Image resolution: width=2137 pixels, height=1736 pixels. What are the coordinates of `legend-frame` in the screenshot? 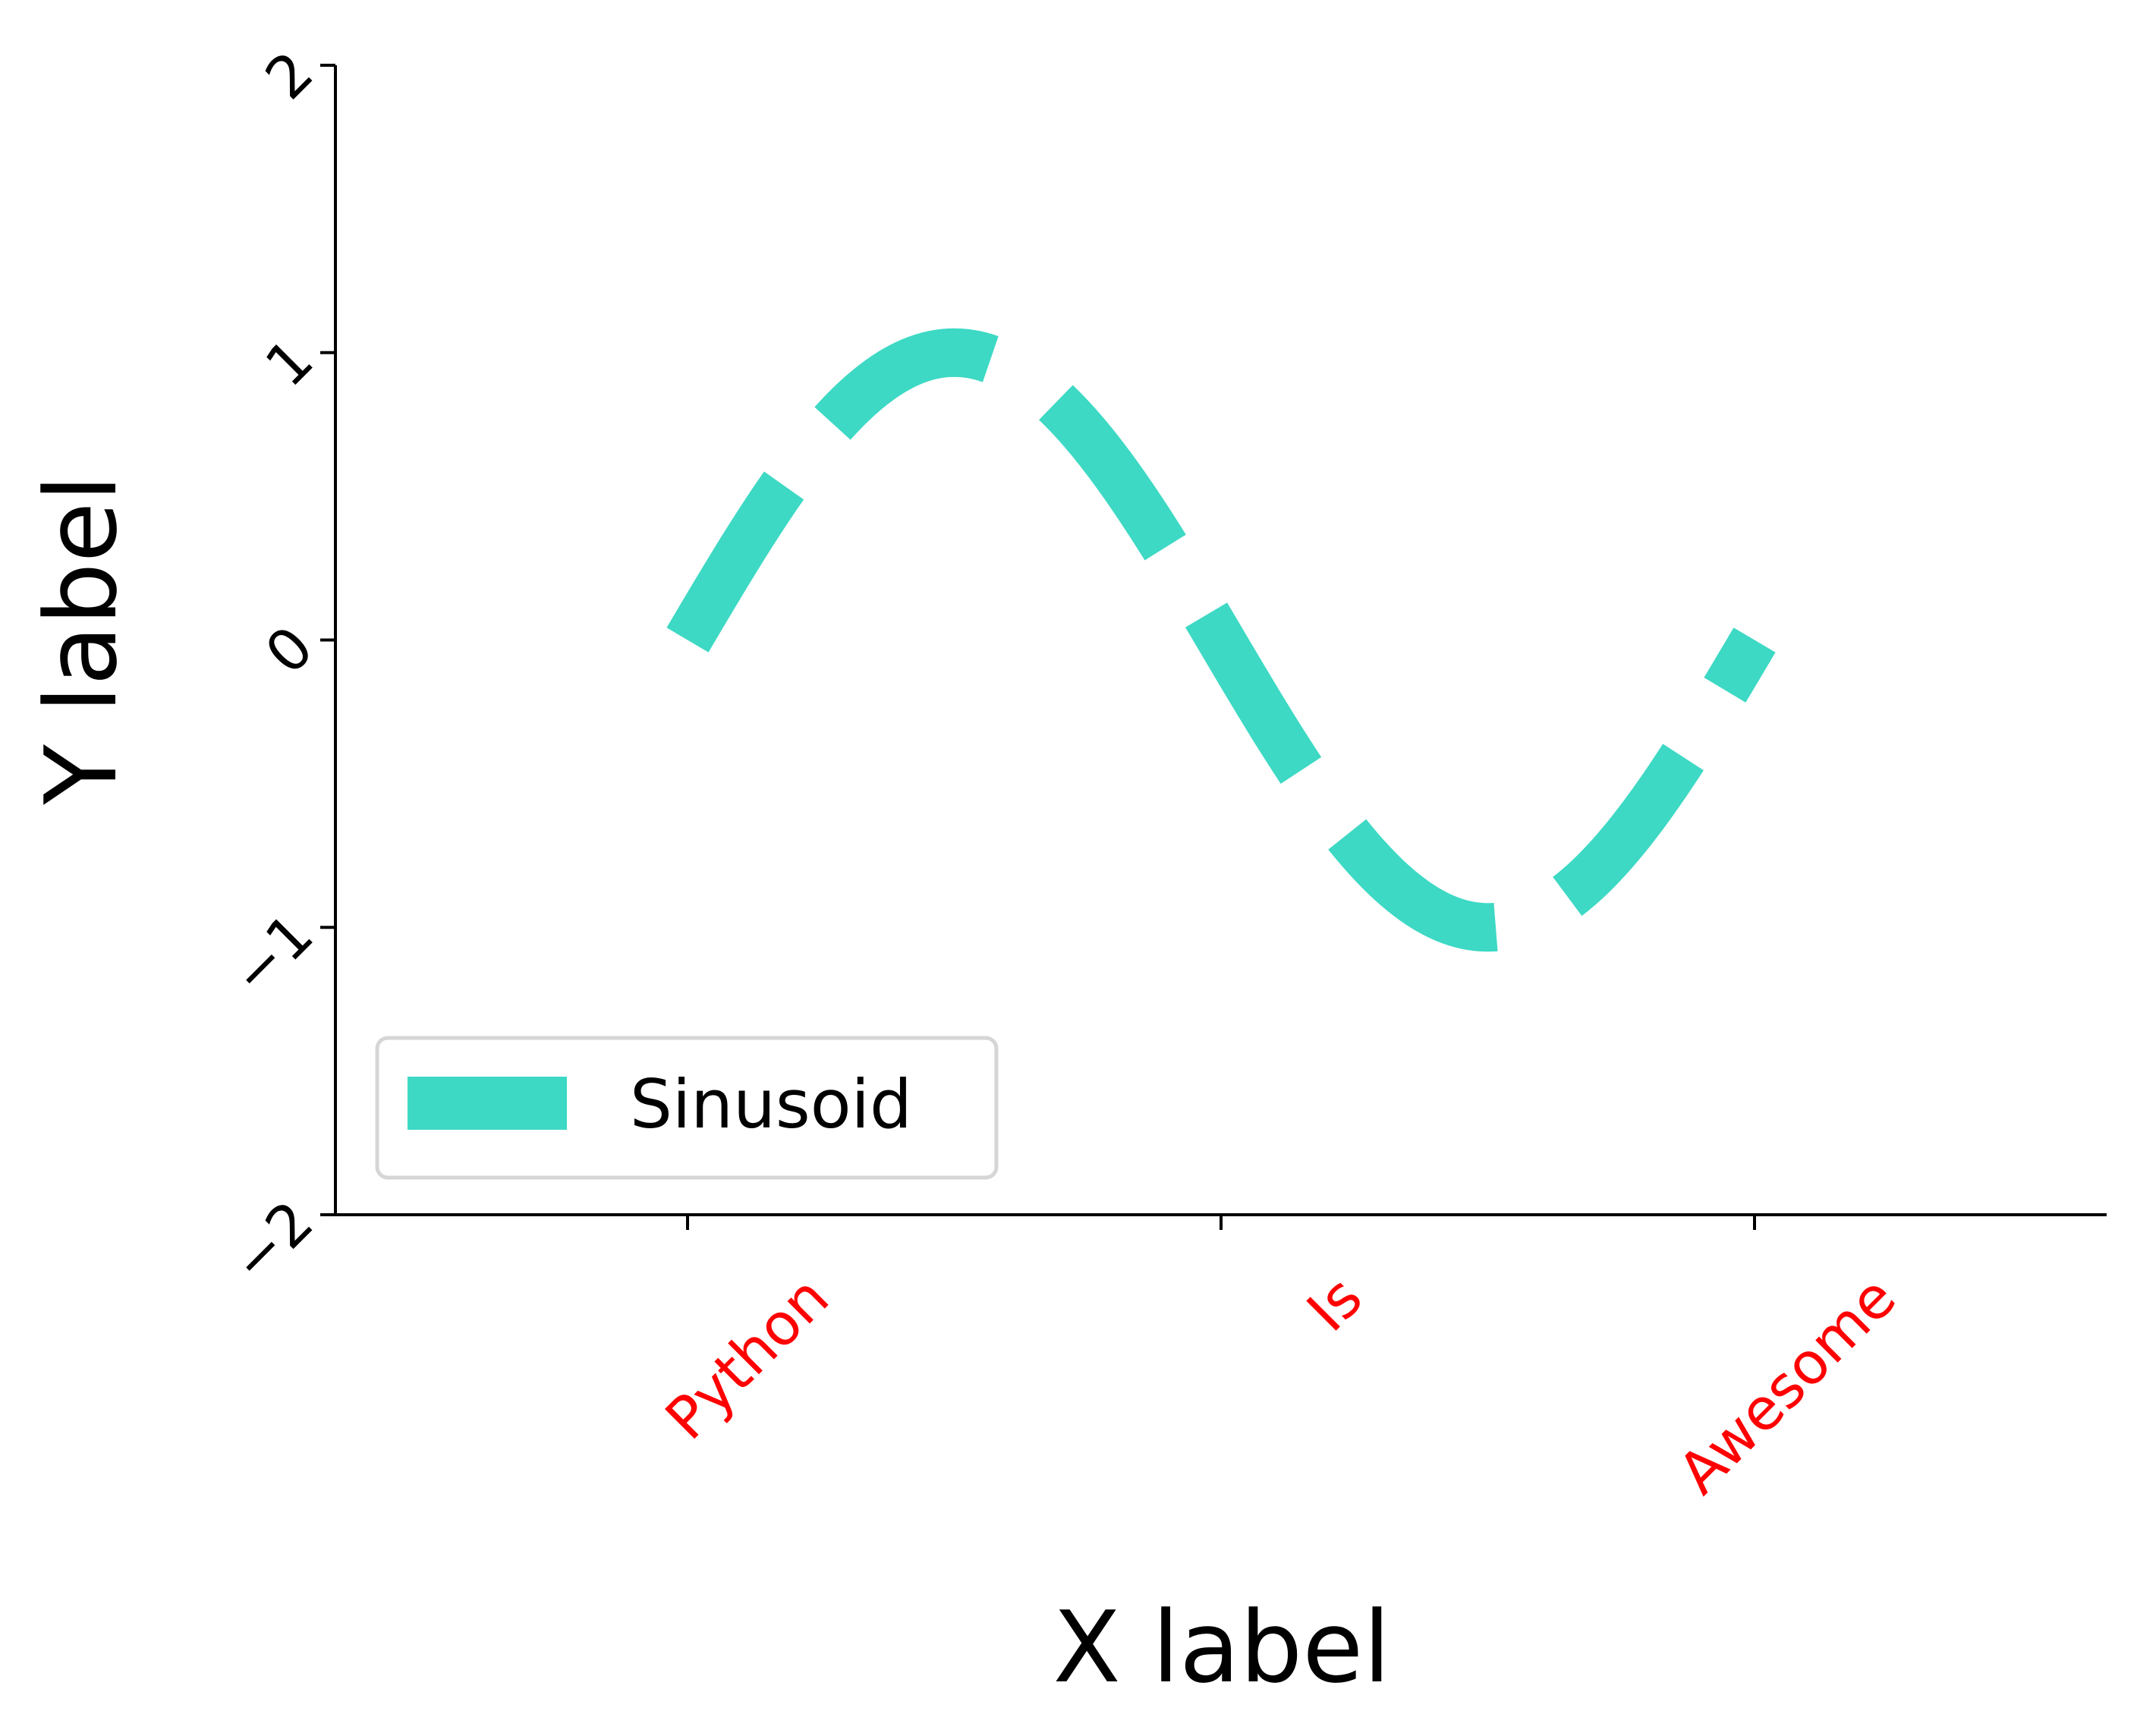 It's located at (687, 1108).